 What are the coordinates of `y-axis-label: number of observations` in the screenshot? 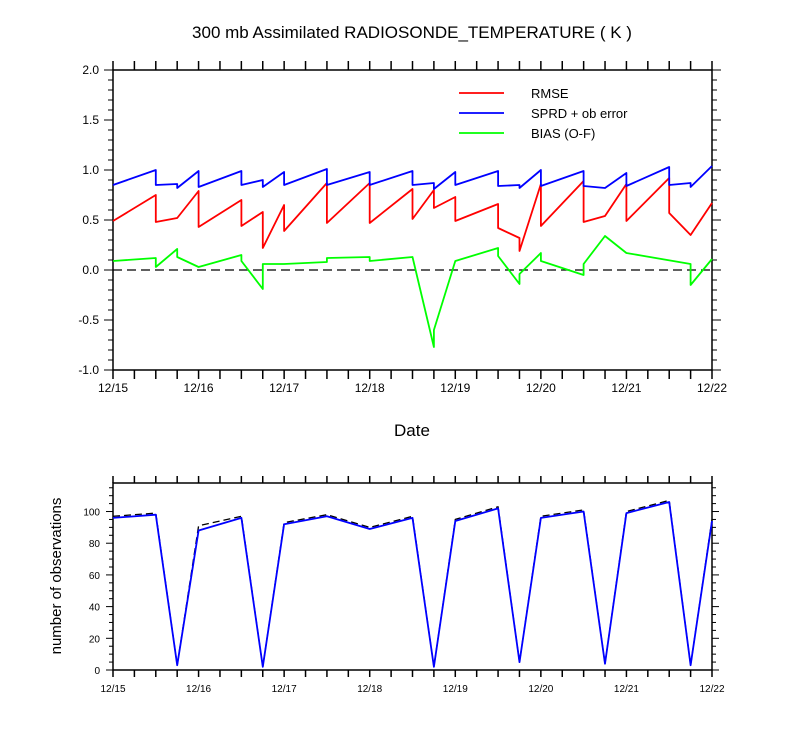 It's located at (56, 576).